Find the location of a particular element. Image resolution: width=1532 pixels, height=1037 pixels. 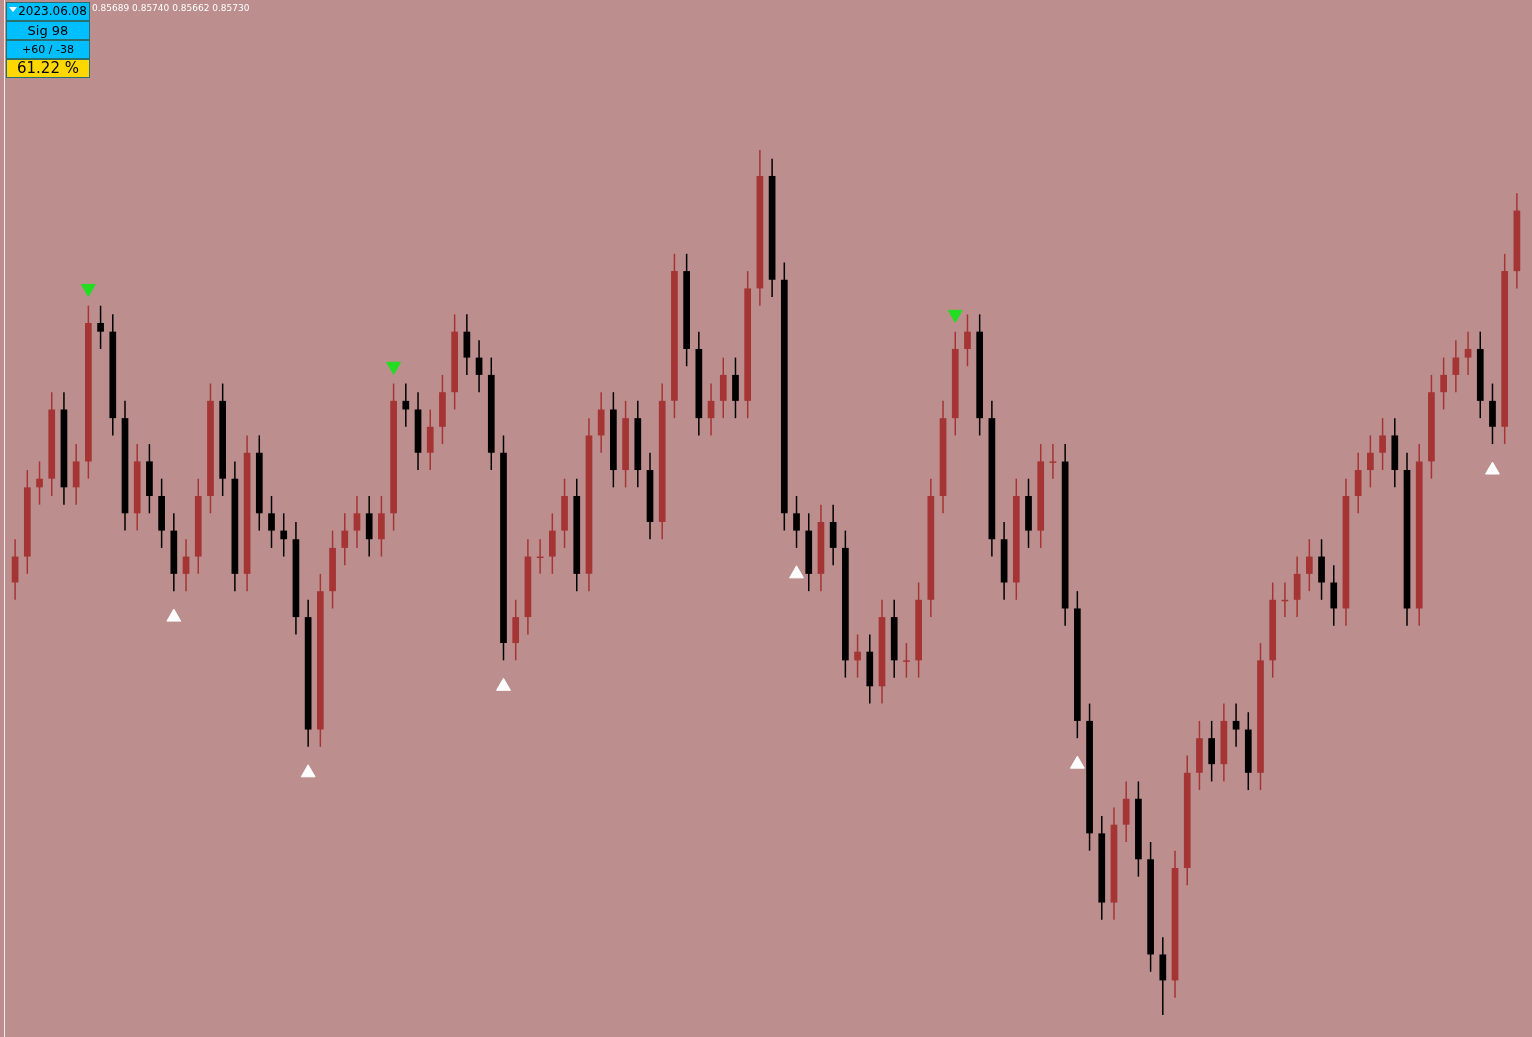

text: 2023.06.08 is located at coordinates (52, 11).